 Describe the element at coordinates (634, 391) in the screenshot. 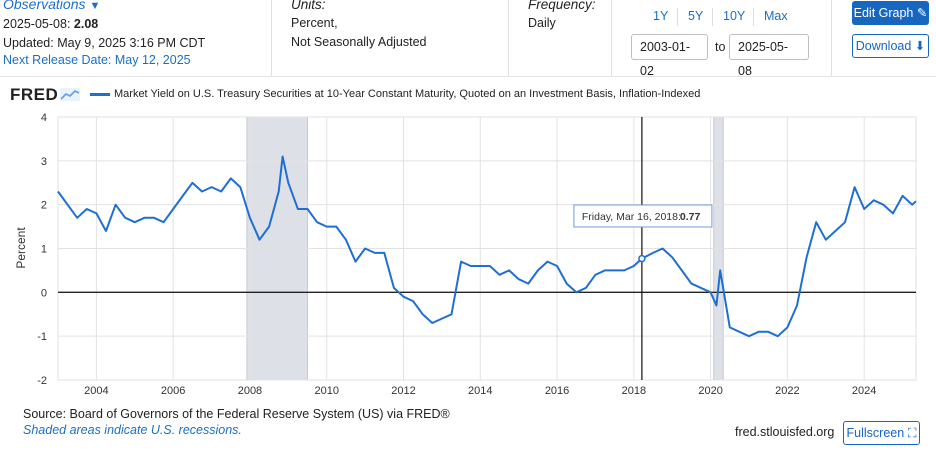

I see `x-tick-label: 2018` at that location.